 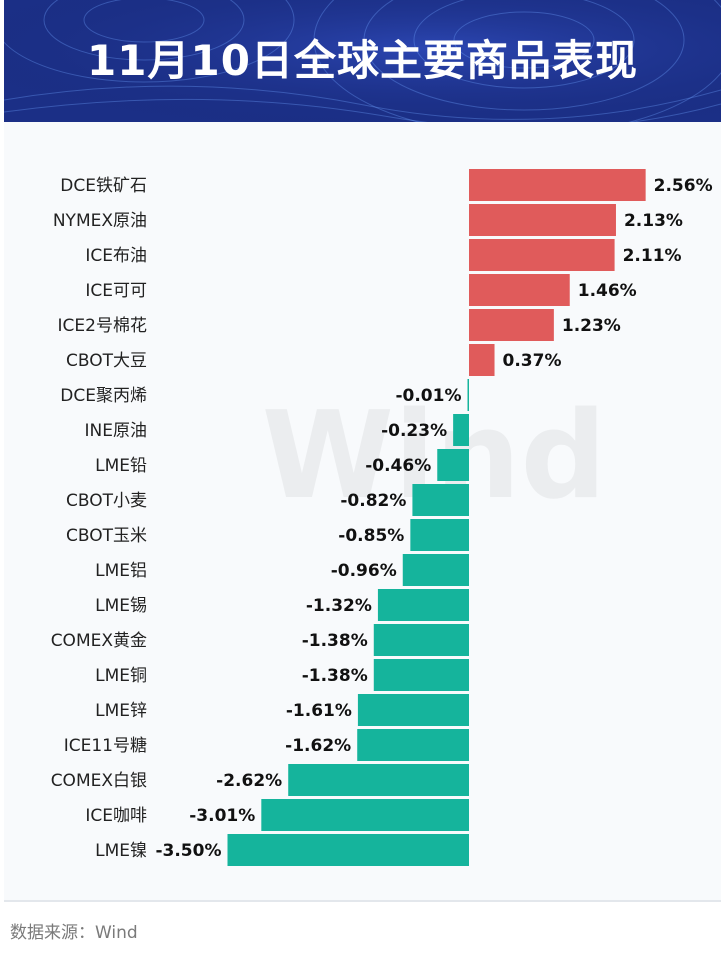 I want to click on topographic-background, so click(x=362, y=61).